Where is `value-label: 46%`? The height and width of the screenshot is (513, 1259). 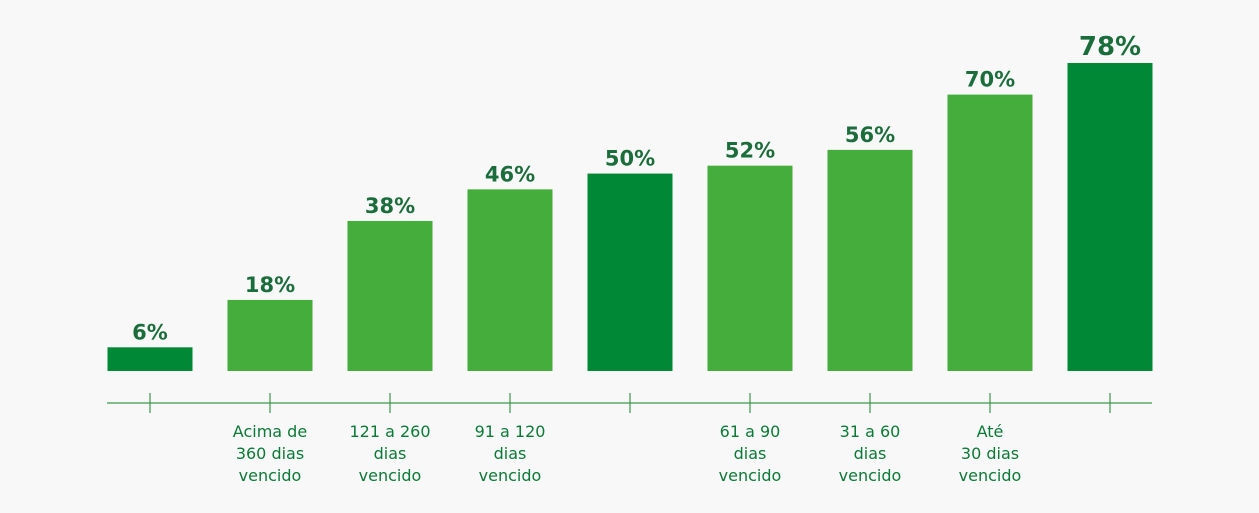 value-label: 46% is located at coordinates (510, 174).